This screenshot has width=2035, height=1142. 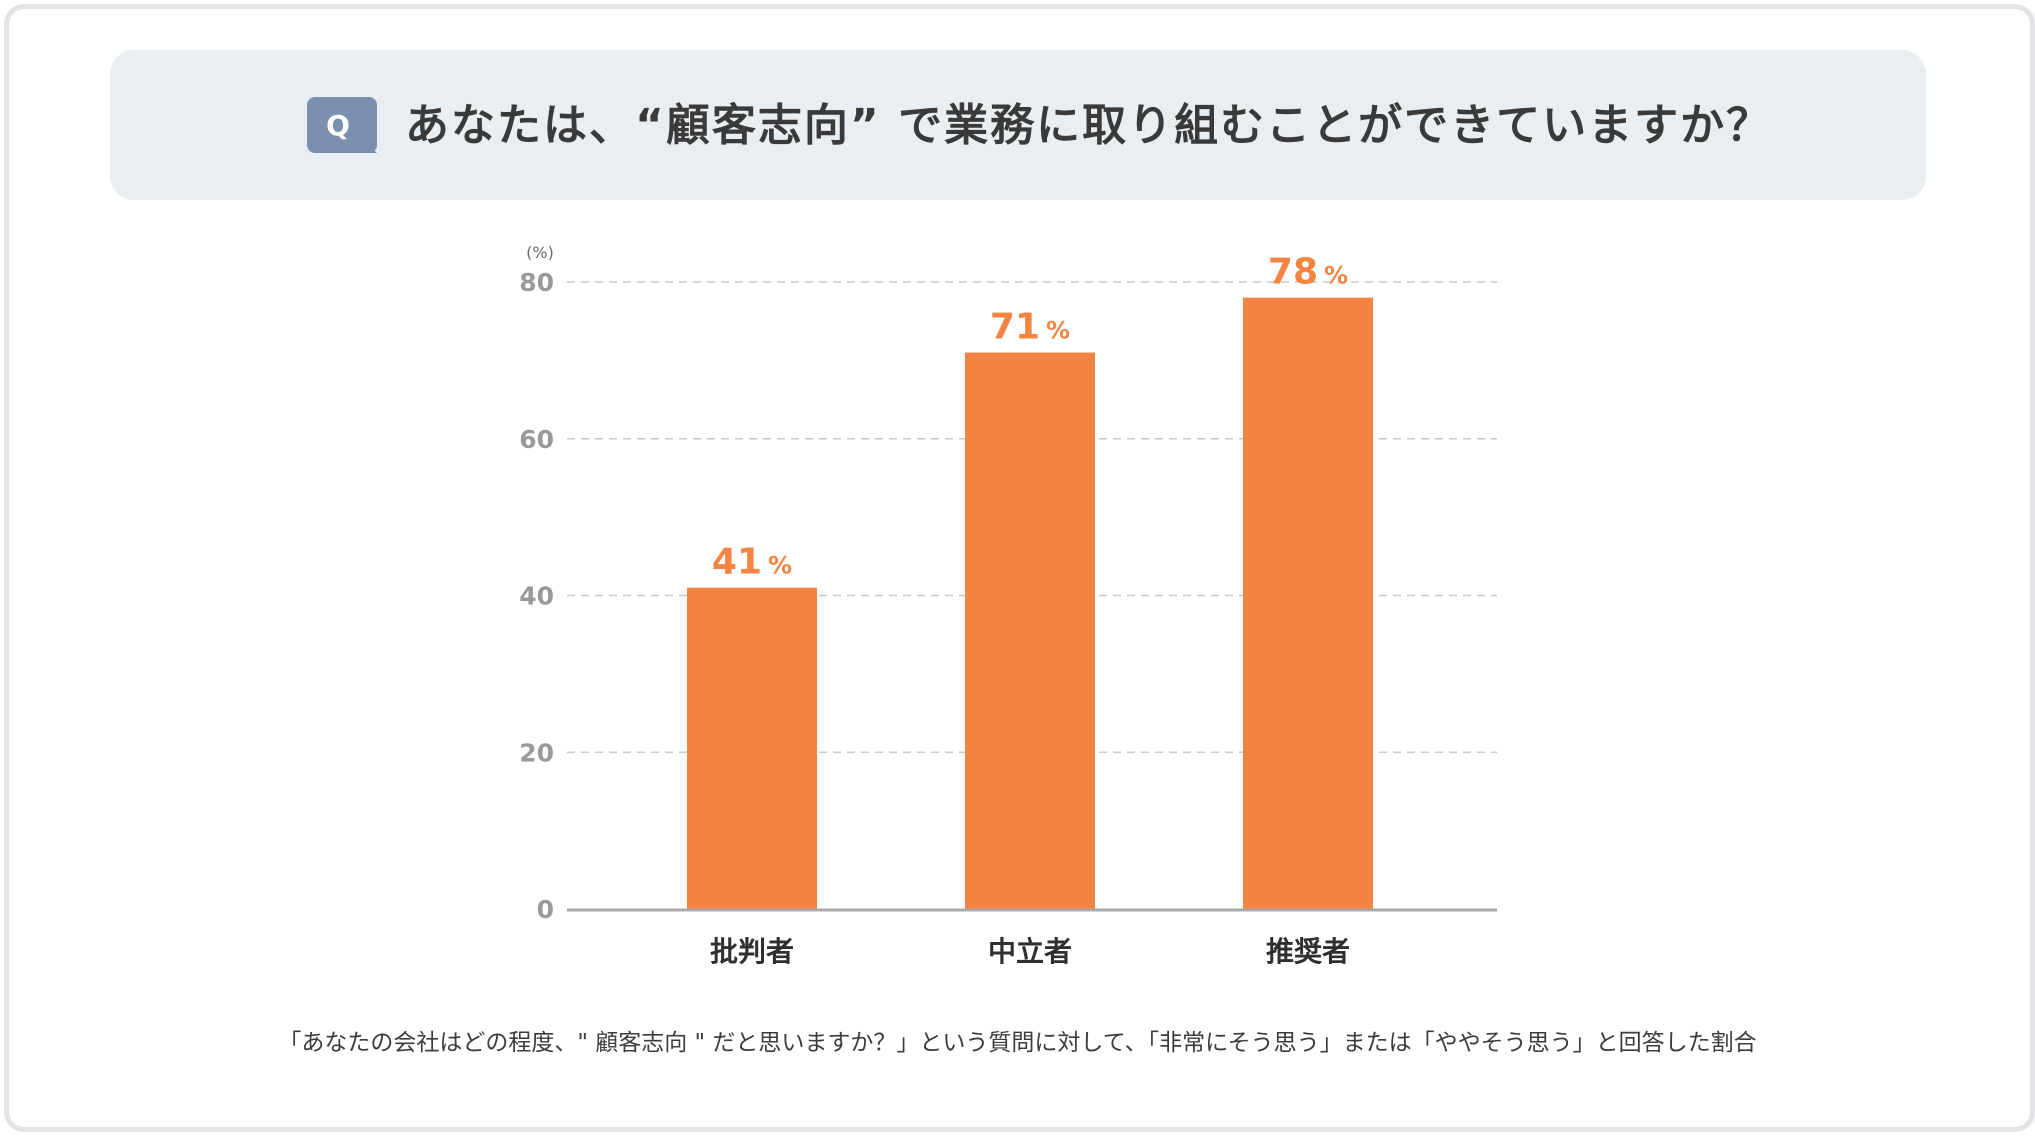 What do you see at coordinates (338, 125) in the screenshot?
I see `question-badge-label: Q` at bounding box center [338, 125].